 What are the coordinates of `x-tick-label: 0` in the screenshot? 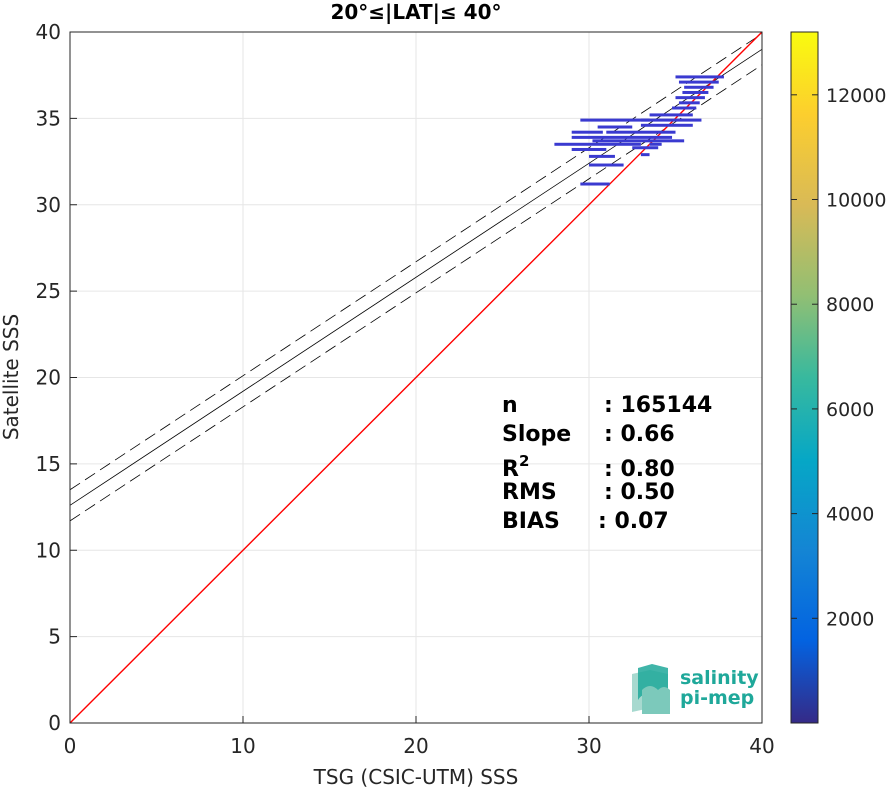 It's located at (70, 746).